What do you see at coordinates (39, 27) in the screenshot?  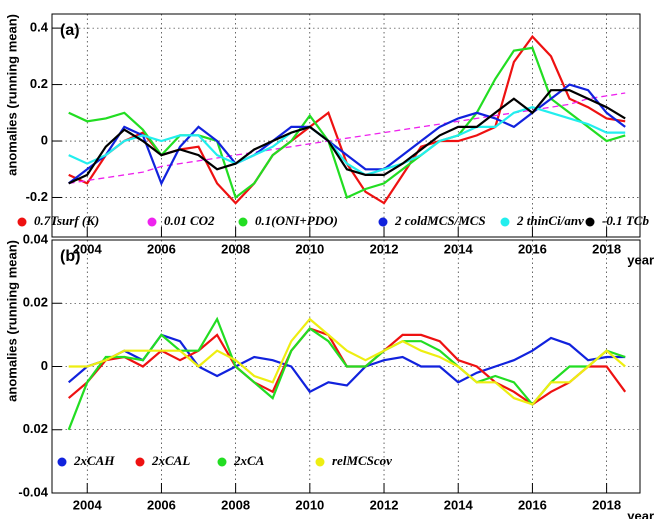 I see `y-tick-label: 0.4` at bounding box center [39, 27].